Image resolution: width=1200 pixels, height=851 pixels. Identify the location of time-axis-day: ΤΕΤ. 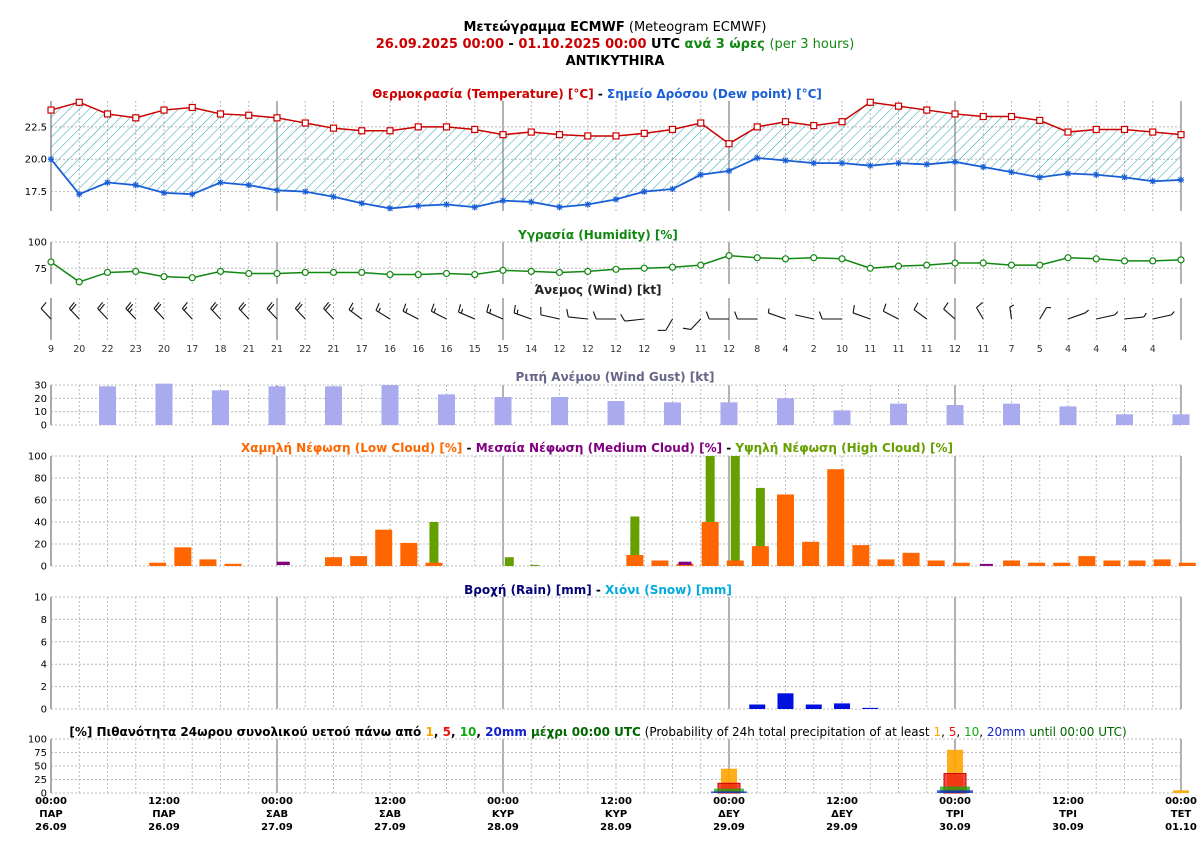
(1181, 814).